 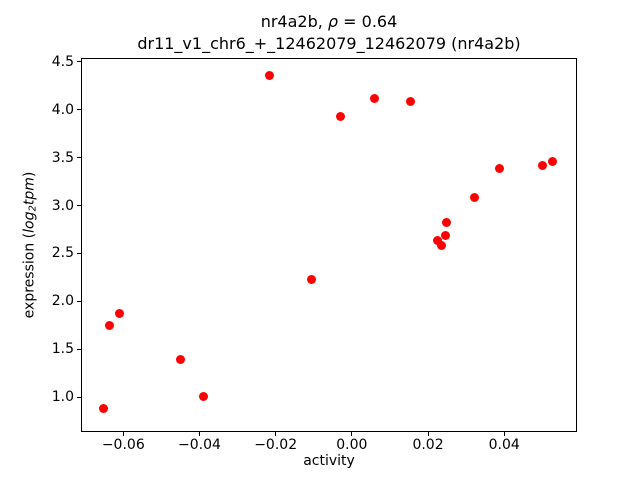 What do you see at coordinates (62, 301) in the screenshot?
I see `y-tick-label: 2.0` at bounding box center [62, 301].